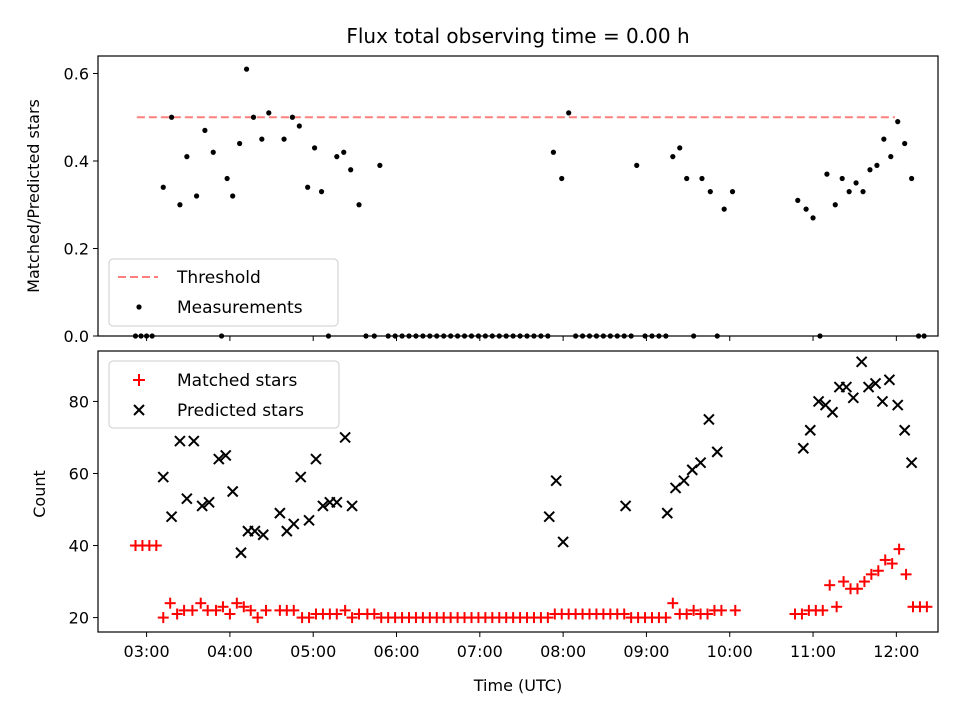 The width and height of the screenshot is (960, 720). Describe the element at coordinates (33, 196) in the screenshot. I see `top-y-axis-label: Matched/Predicted stars` at that location.